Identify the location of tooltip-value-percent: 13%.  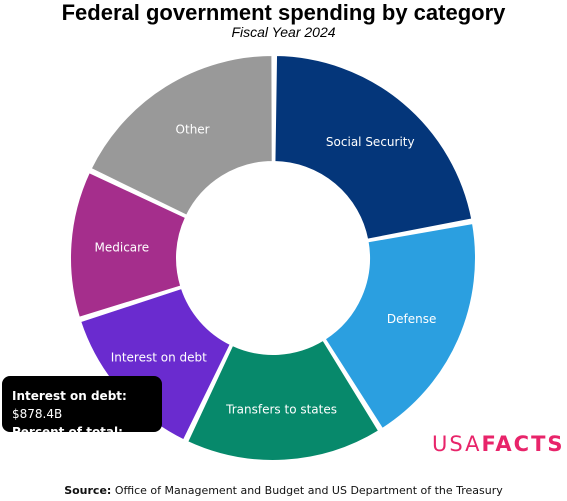
(25, 450).